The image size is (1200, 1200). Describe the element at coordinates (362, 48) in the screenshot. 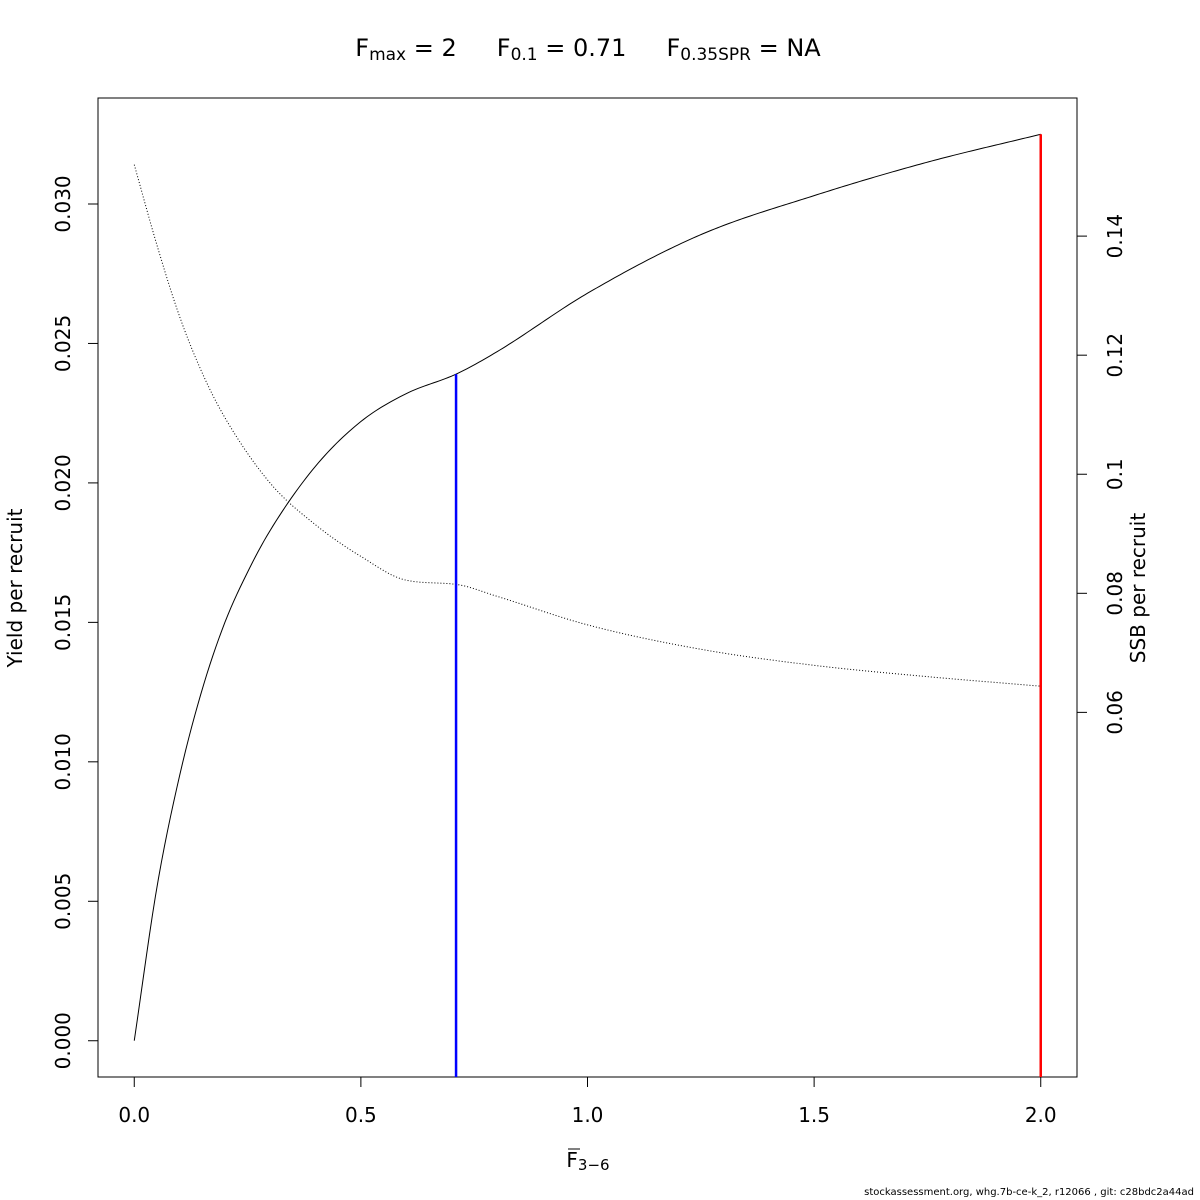

I see `fmax-symbol: F` at that location.